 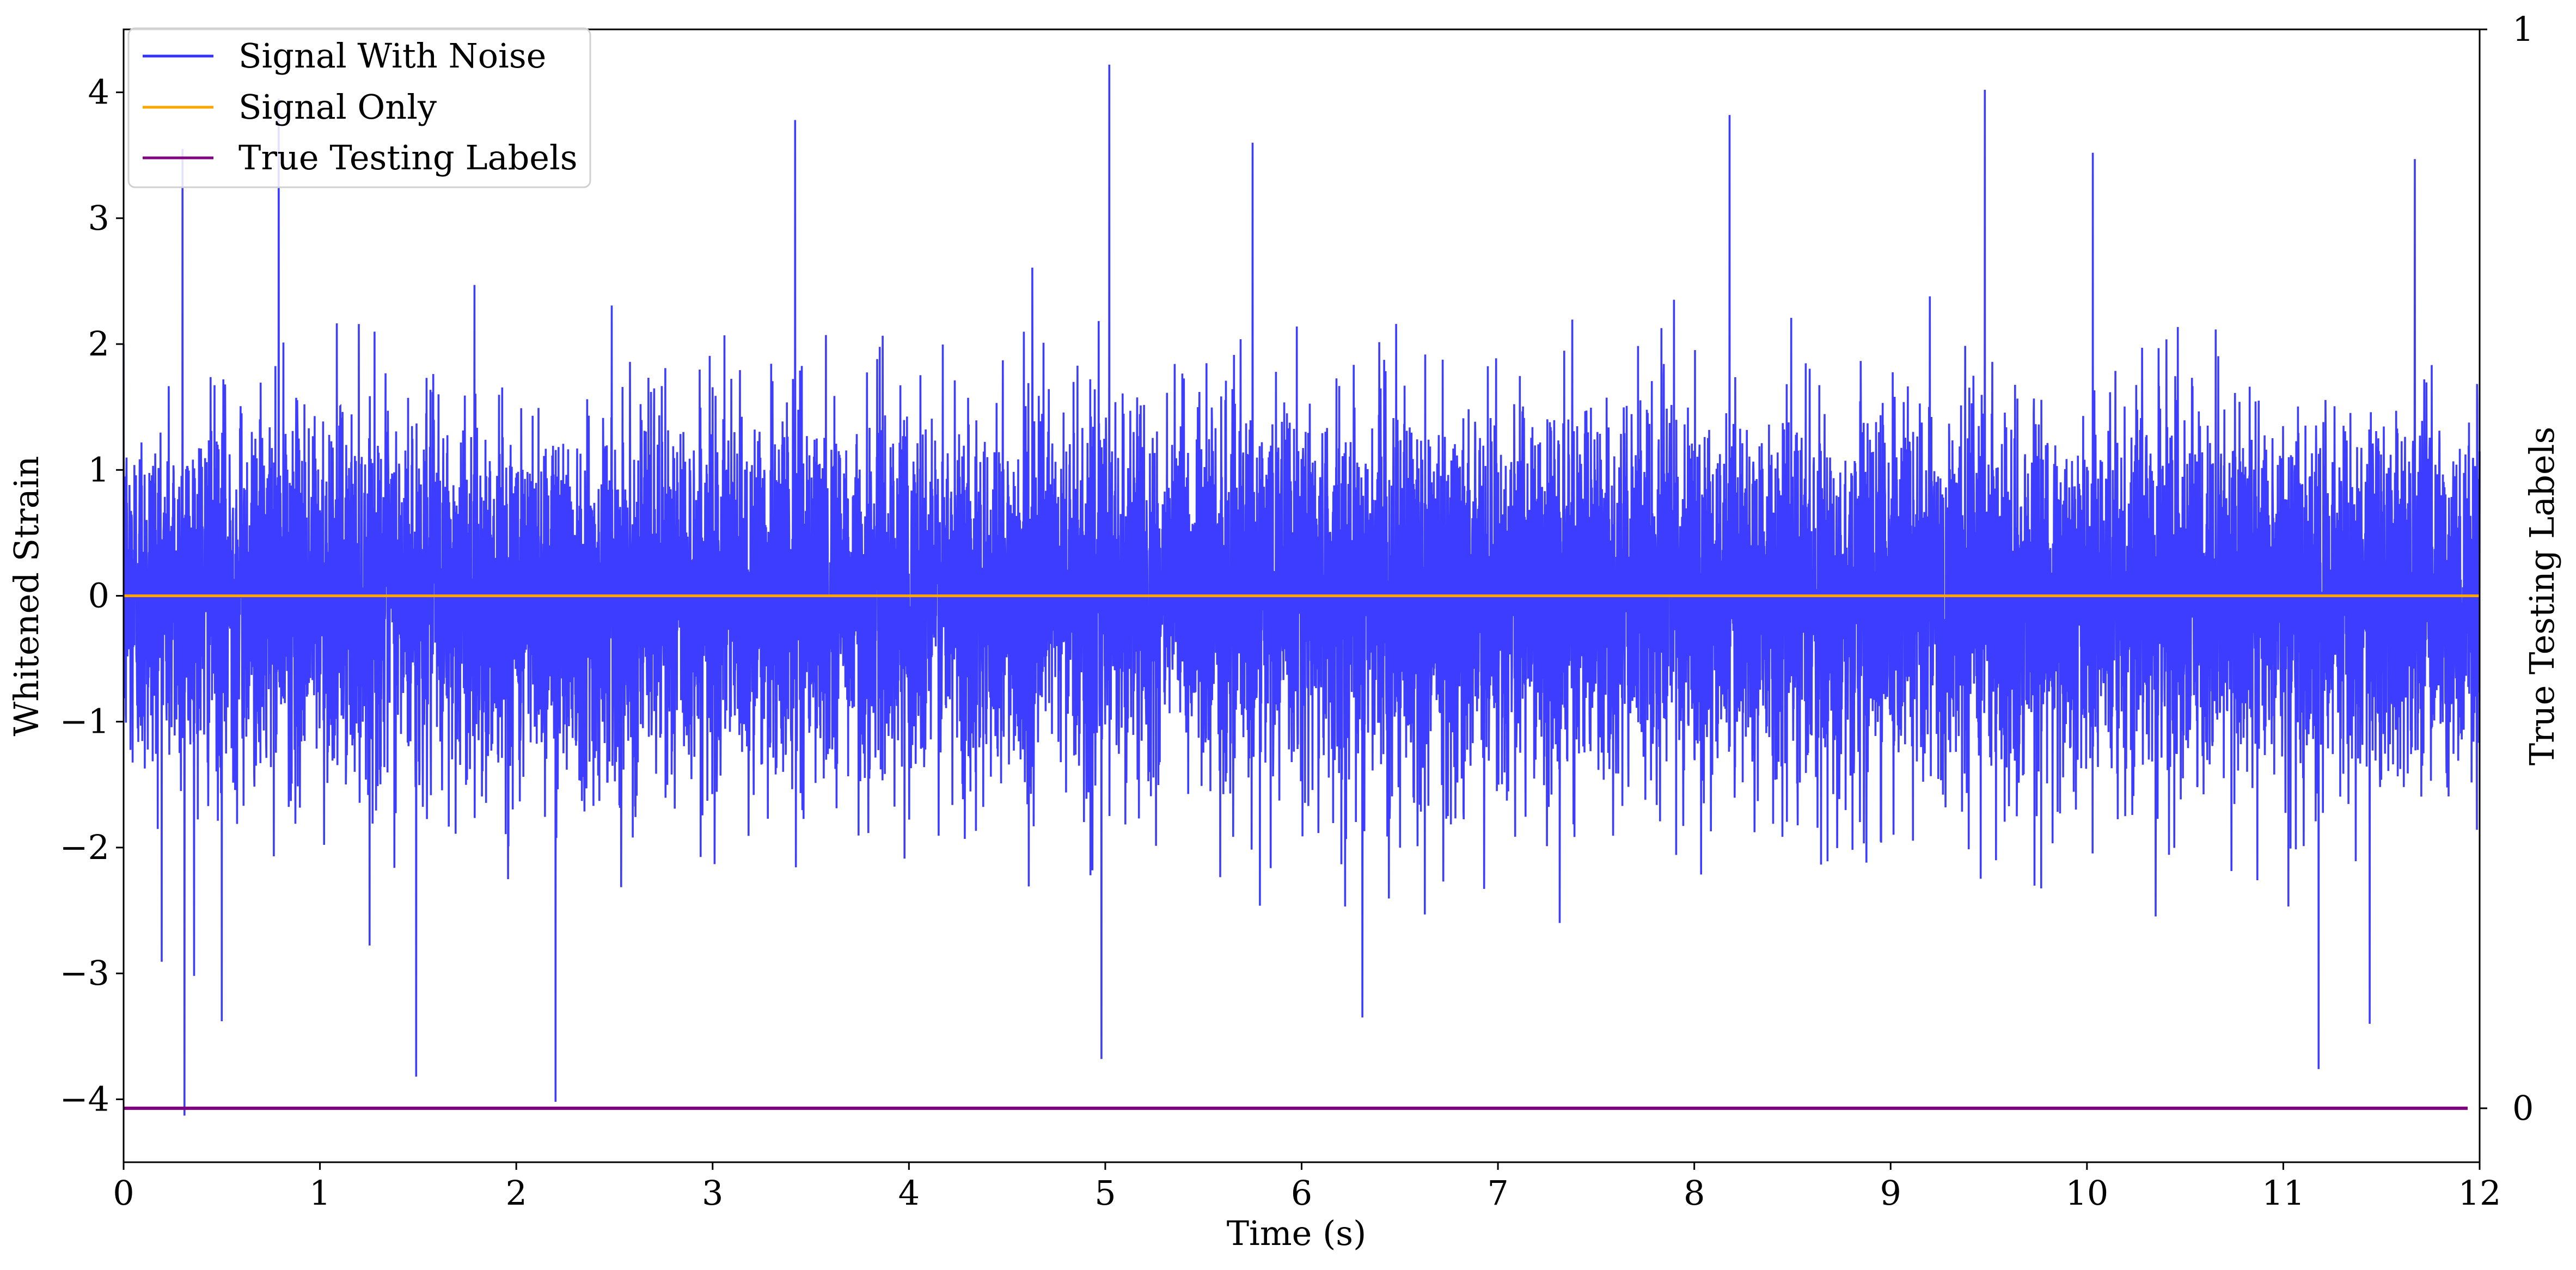 I want to click on y-tick-label: 2, so click(x=98, y=344).